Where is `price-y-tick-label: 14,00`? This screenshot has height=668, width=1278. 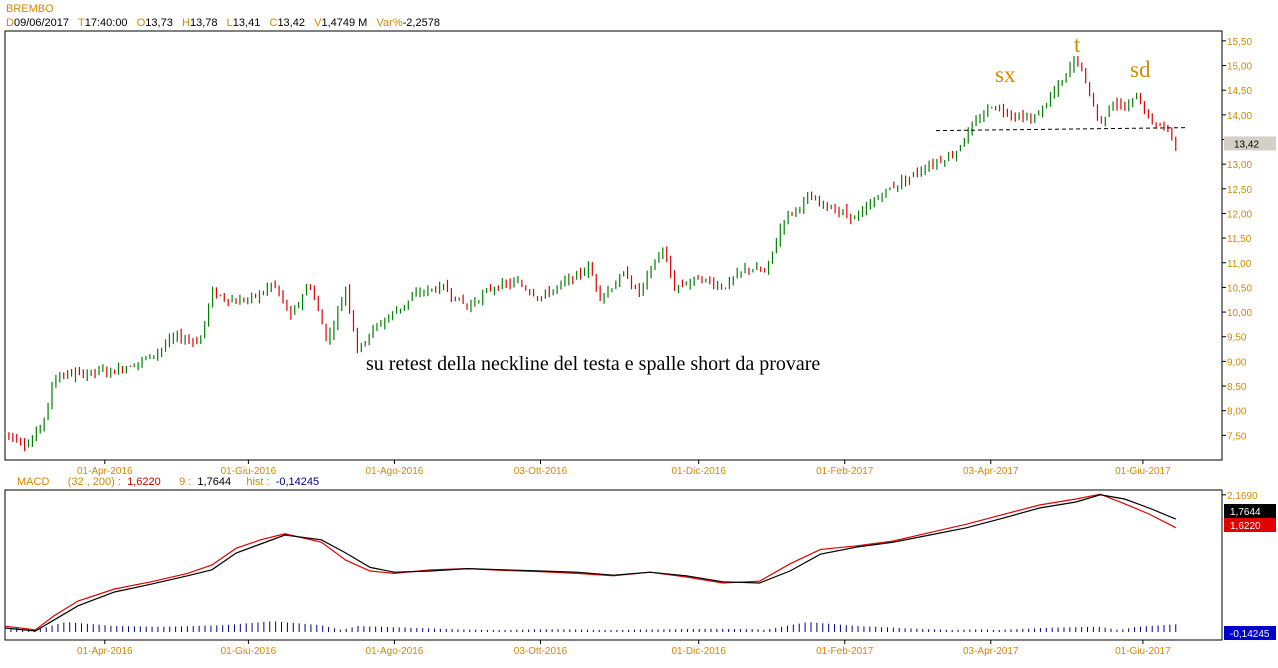
price-y-tick-label: 14,00 is located at coordinates (1239, 116).